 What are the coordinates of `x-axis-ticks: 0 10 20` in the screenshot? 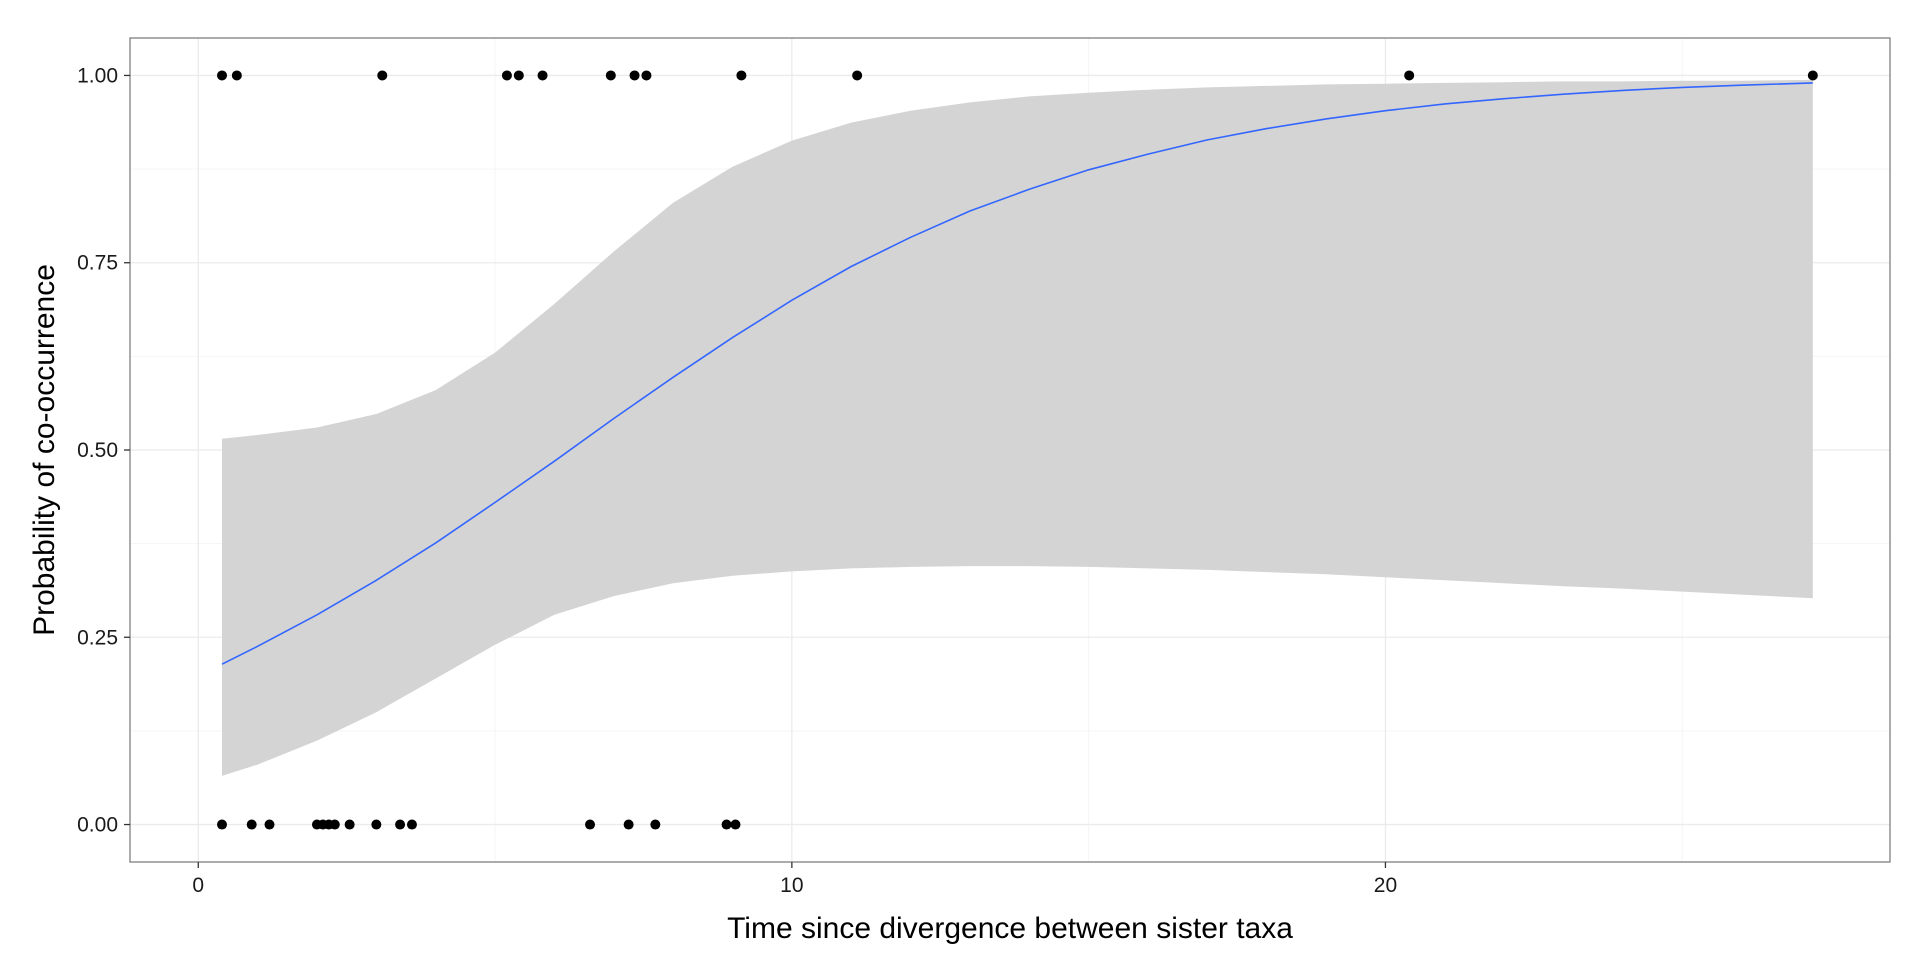 It's located at (794, 879).